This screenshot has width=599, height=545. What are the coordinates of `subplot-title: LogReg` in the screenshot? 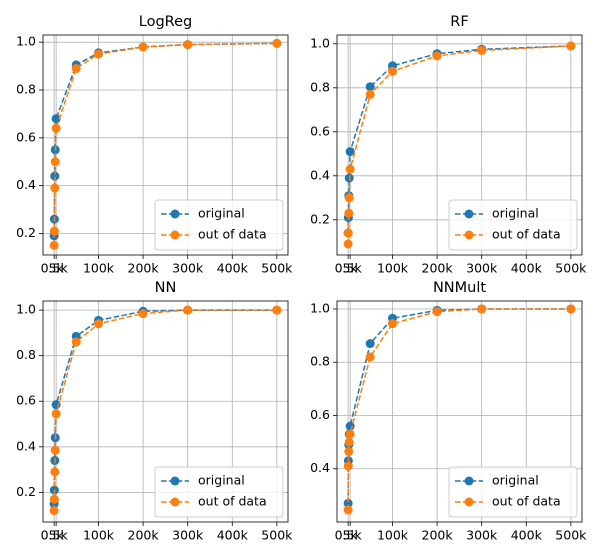 It's located at (165, 22).